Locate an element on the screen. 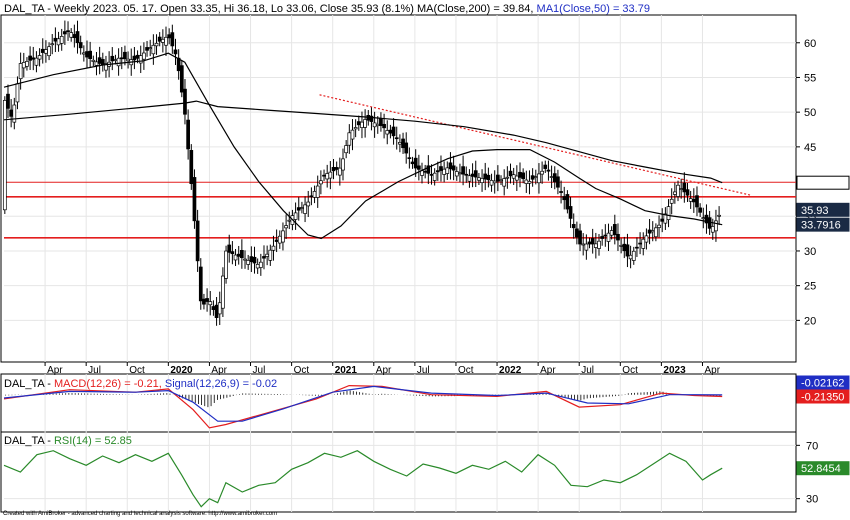 This screenshot has width=850, height=520. macd-label: MACD(12,26) = -0.21, is located at coordinates (108, 384).